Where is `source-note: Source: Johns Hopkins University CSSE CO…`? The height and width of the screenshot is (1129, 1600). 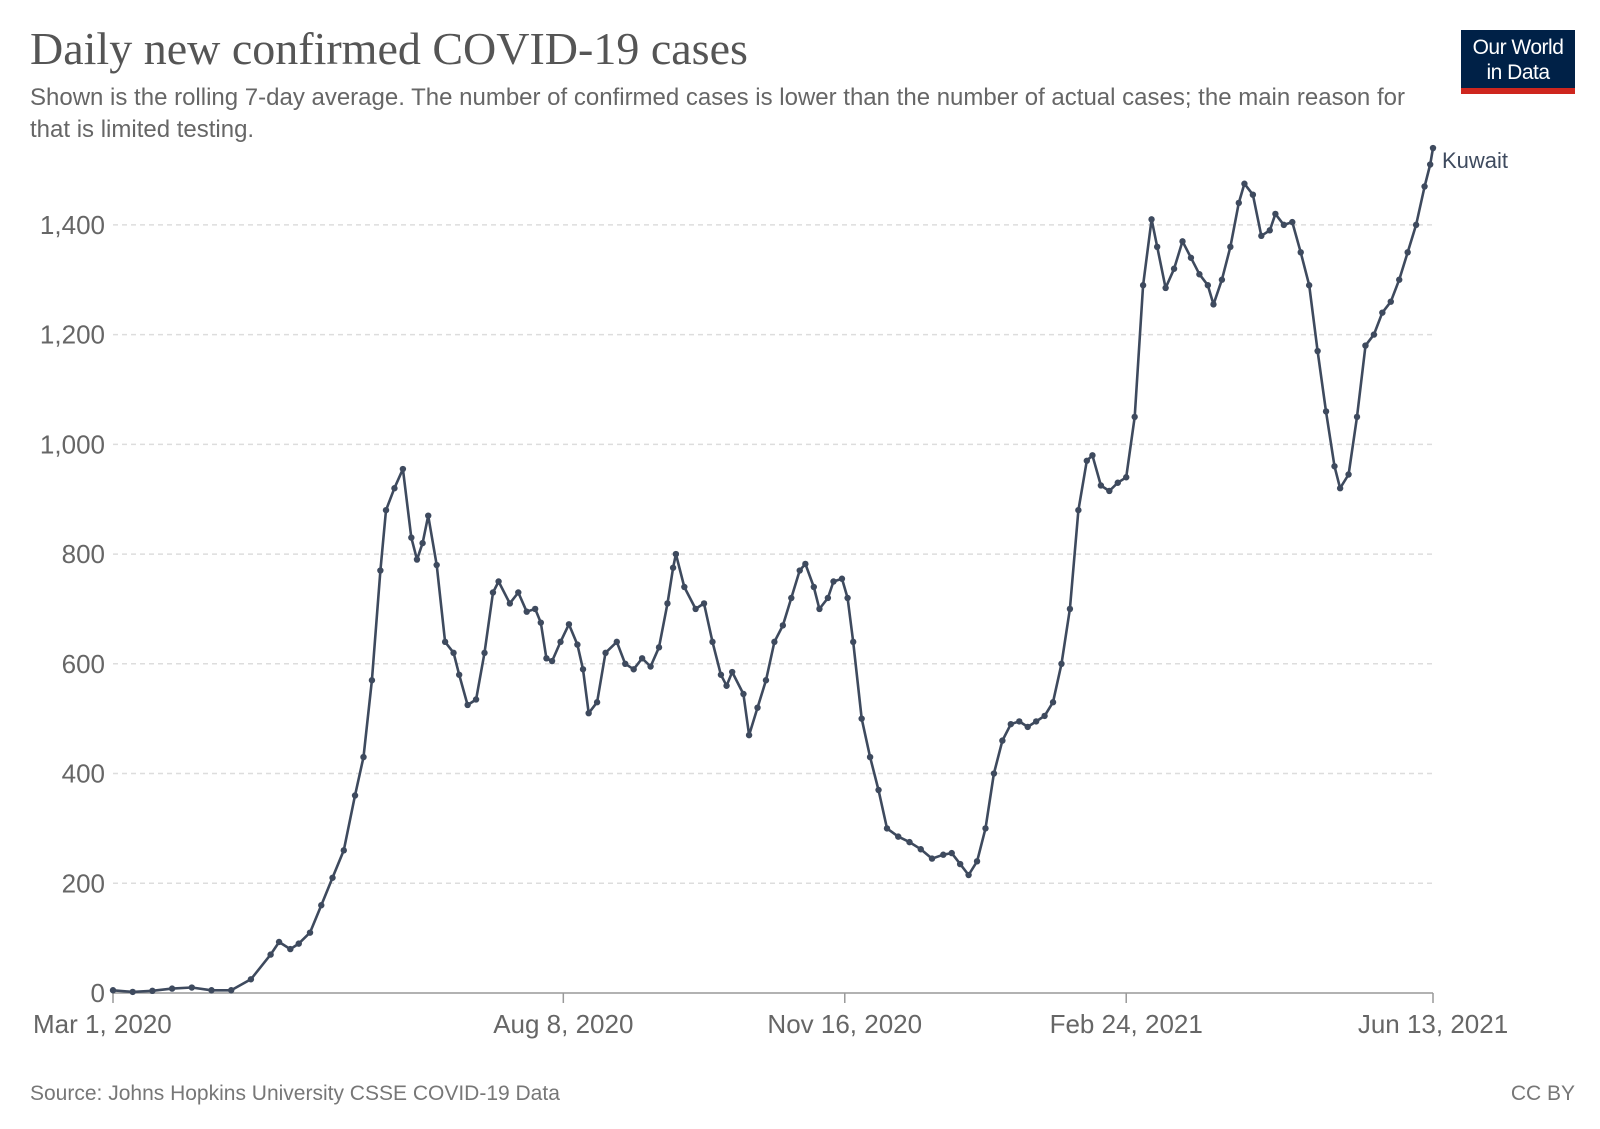 source-note: Source: Johns Hopkins University CSSE CO… is located at coordinates (295, 1093).